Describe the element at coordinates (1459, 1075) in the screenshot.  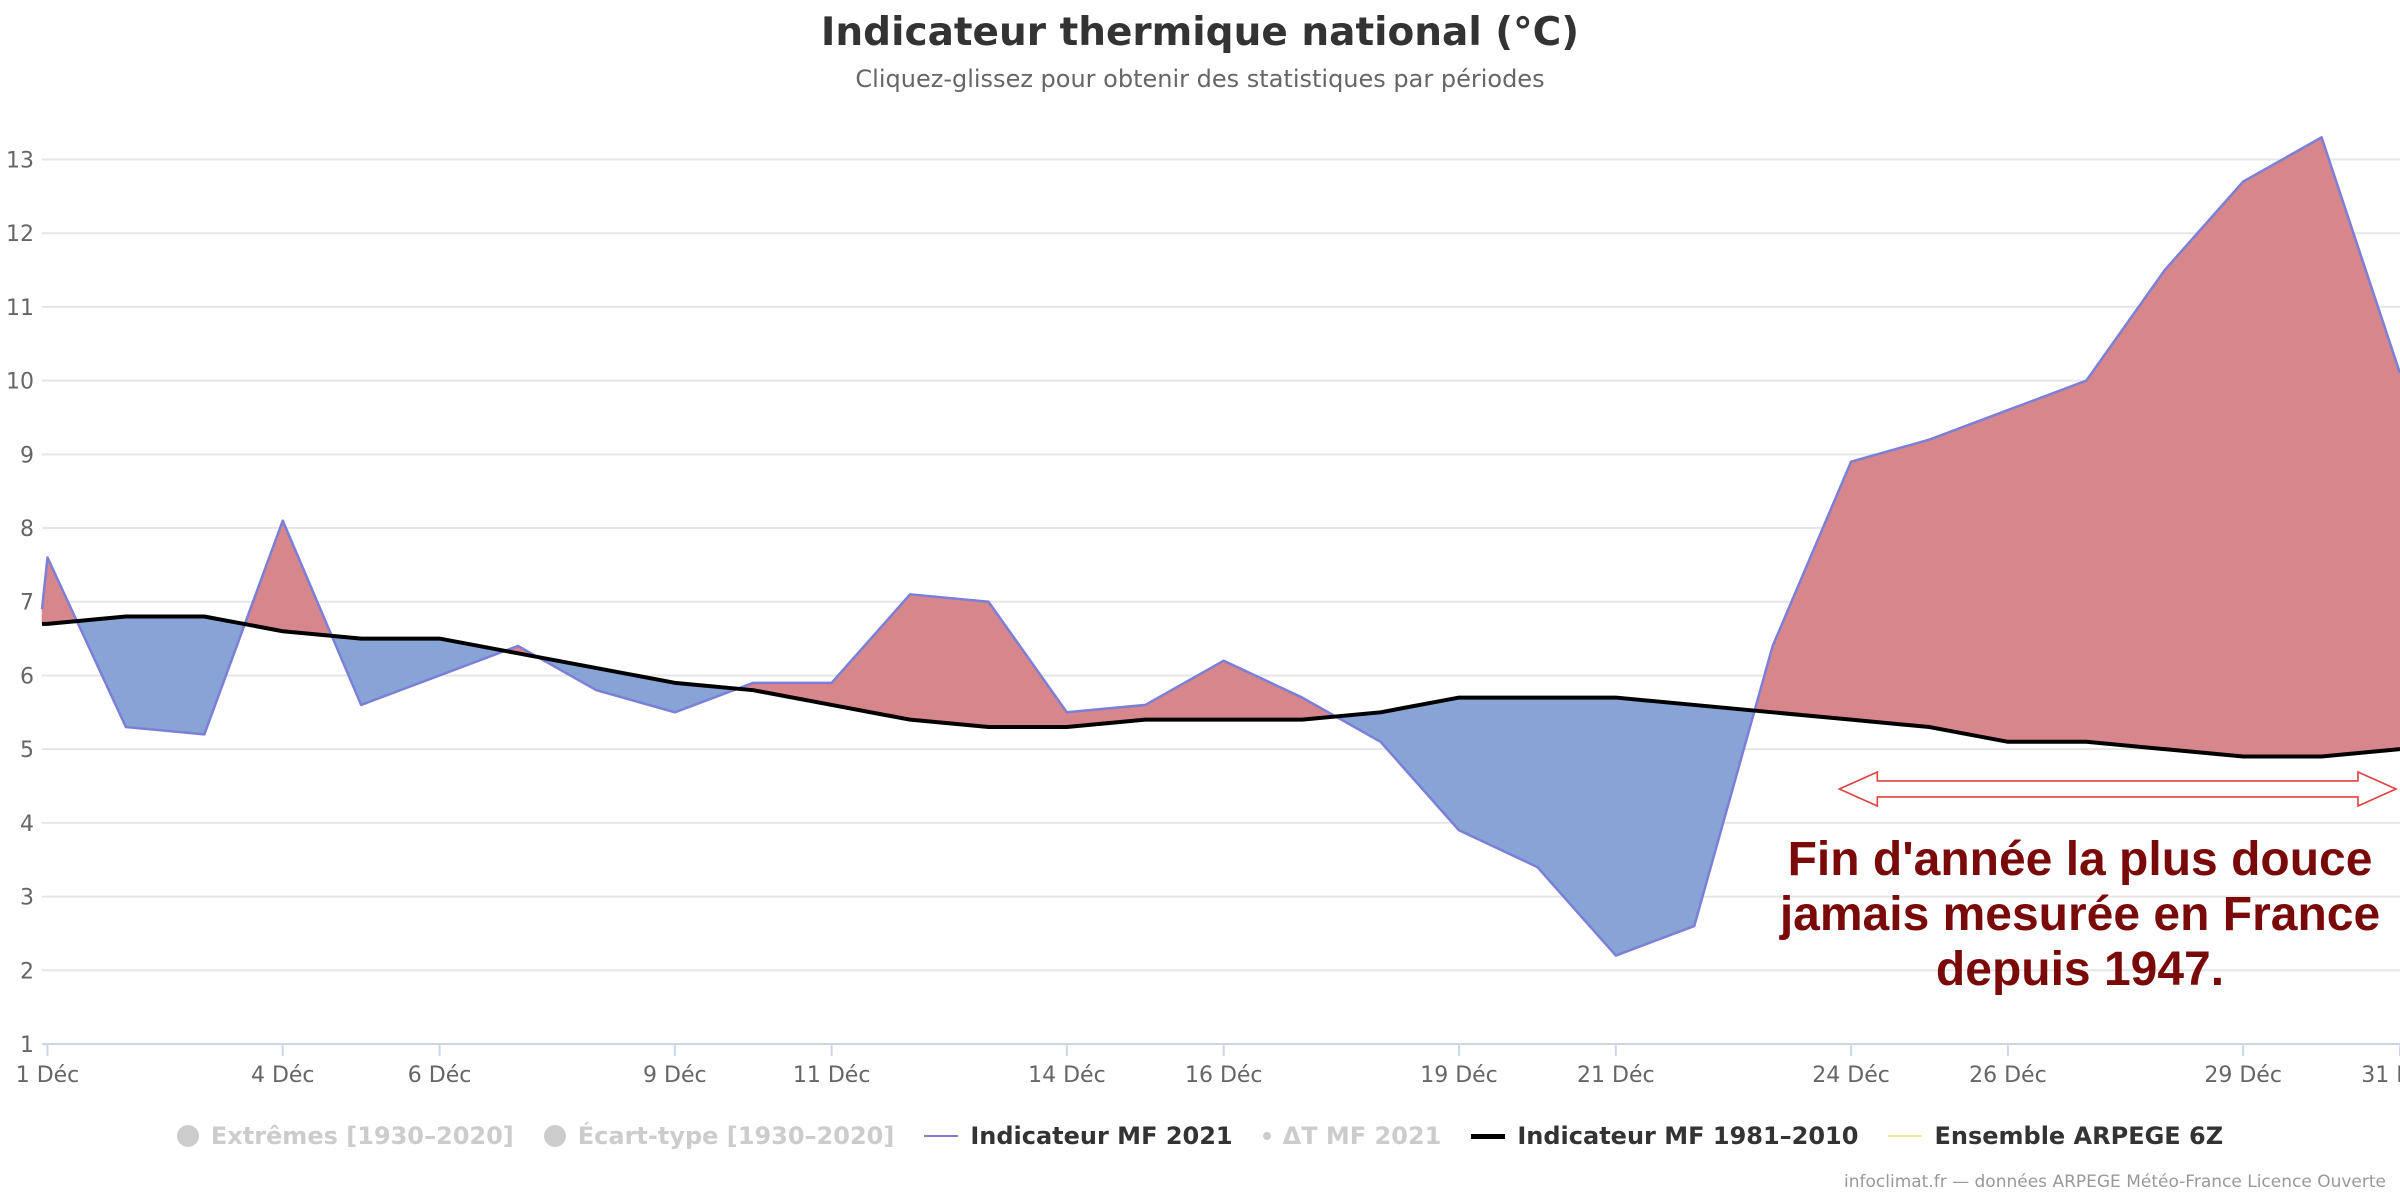
I see `x-tick-label: 19 Déc` at that location.